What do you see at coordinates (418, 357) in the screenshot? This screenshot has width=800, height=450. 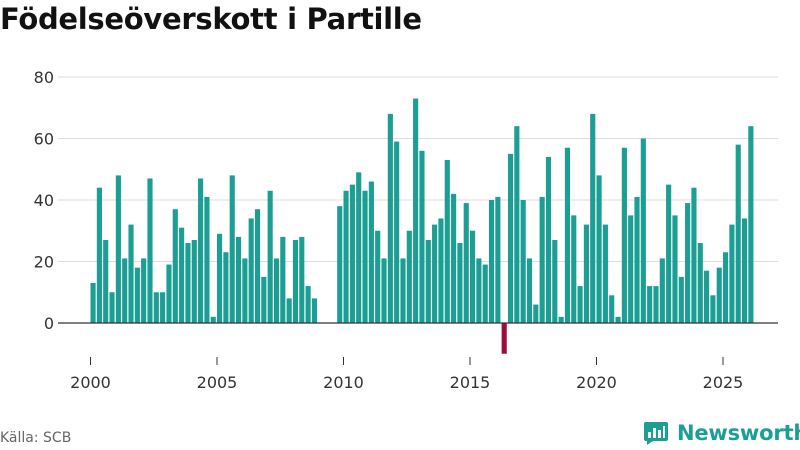 I see `x-axis: 2000 2005 2010 2015 2020 2025` at bounding box center [418, 357].